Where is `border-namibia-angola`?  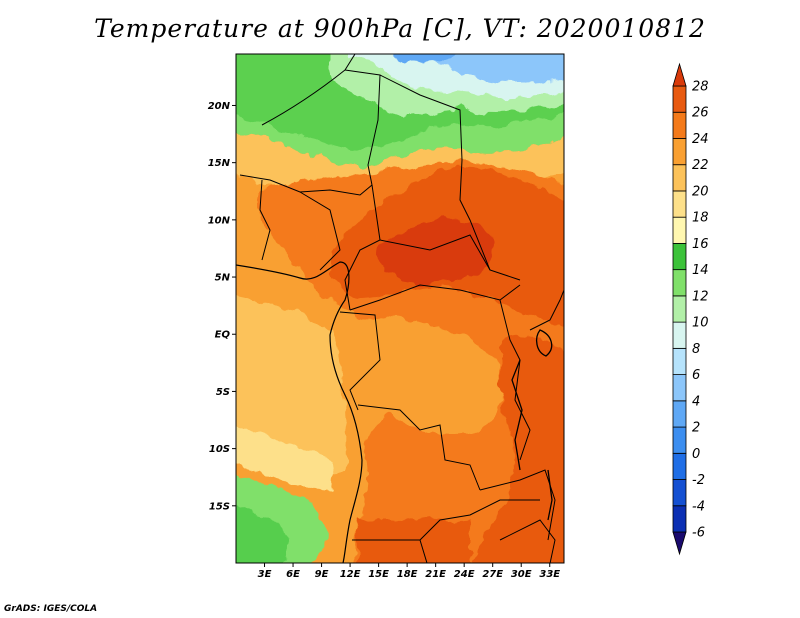 border-namibia-angola is located at coordinates (446, 520).